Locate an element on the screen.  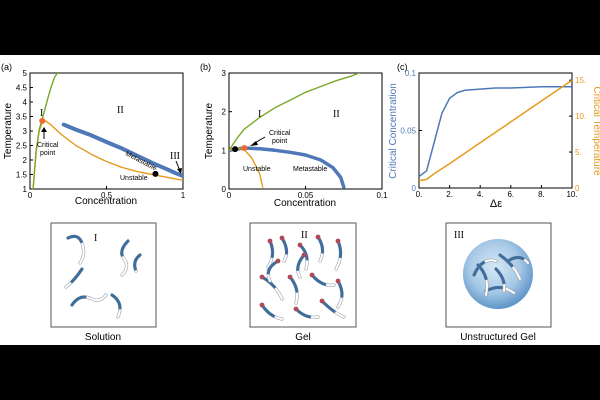
gel-strand-7-bond is located at coordinates (312, 275).